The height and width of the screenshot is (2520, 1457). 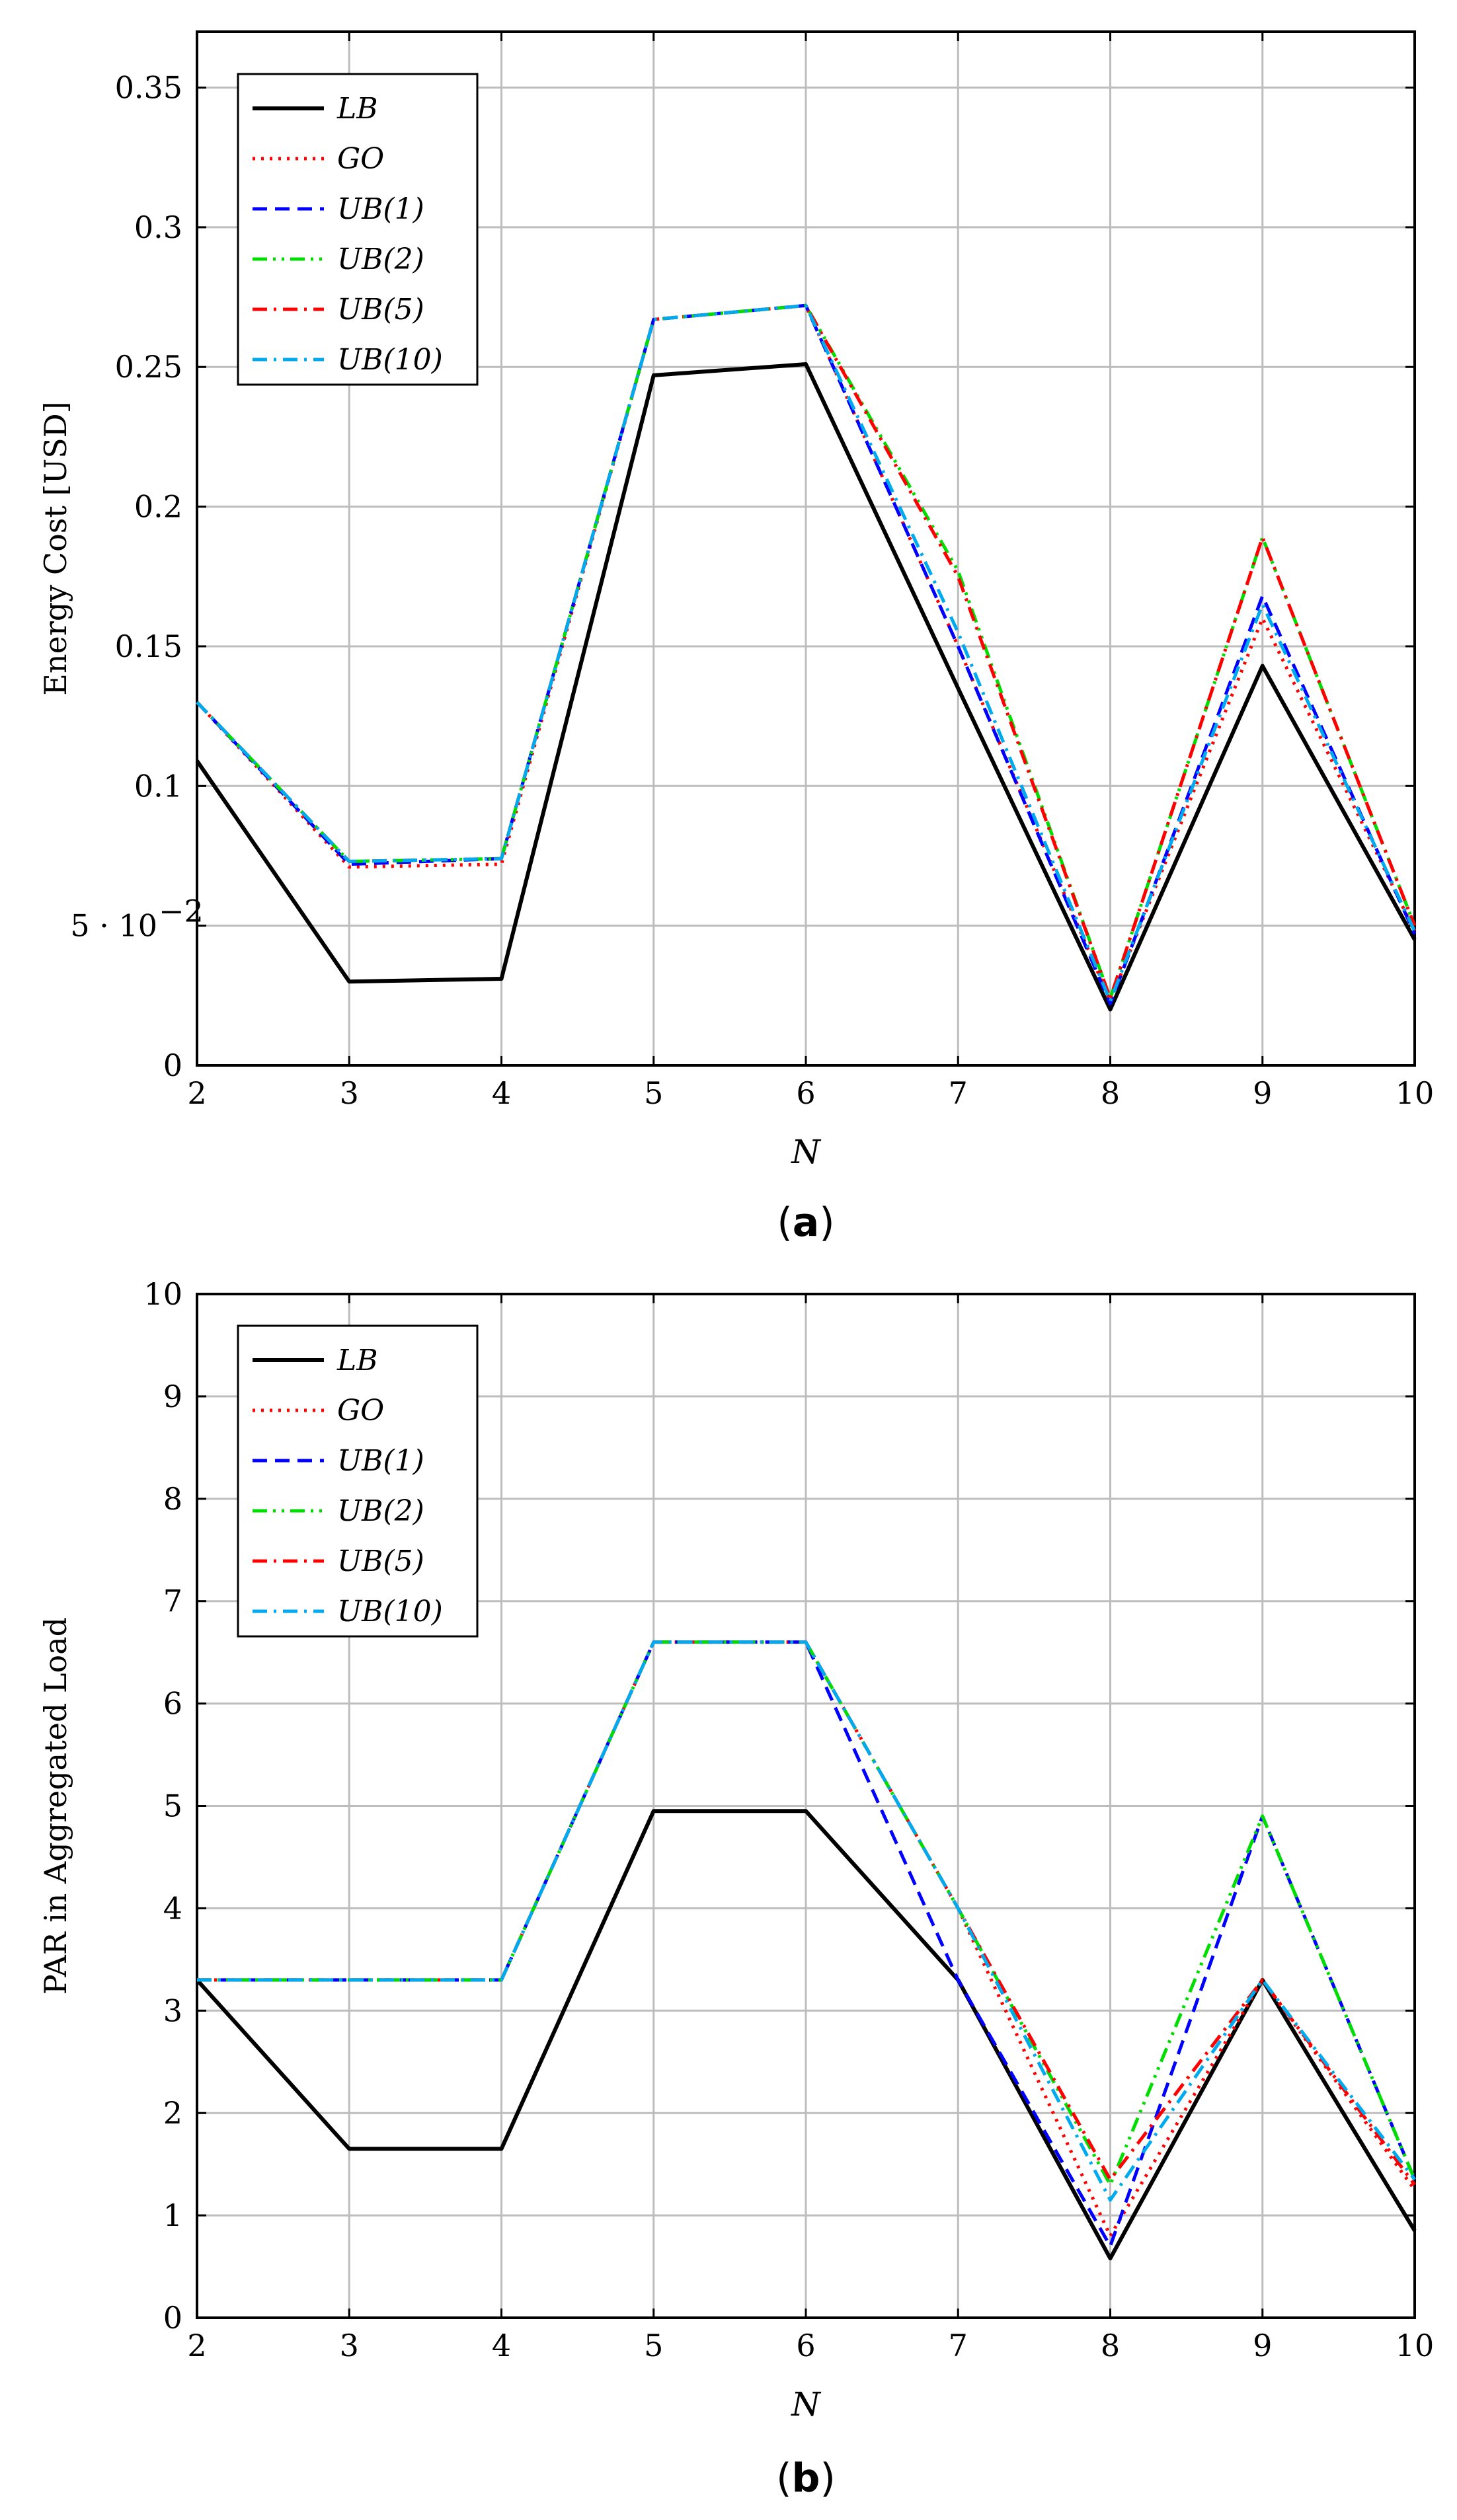 What do you see at coordinates (172, 2215) in the screenshot?
I see `y-tick-label: 1` at bounding box center [172, 2215].